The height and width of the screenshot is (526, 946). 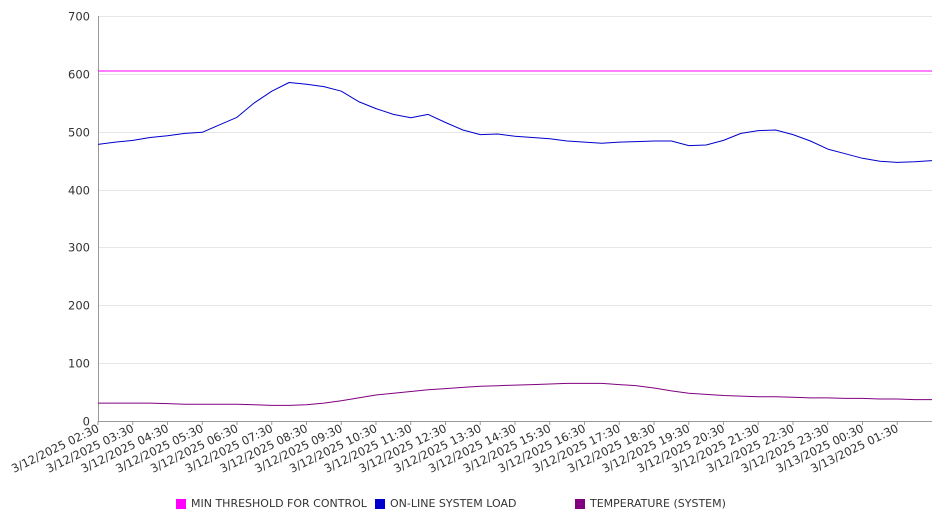 What do you see at coordinates (453, 503) in the screenshot?
I see `legend-label-system-load: ON-LINE SYSTEM LOAD` at bounding box center [453, 503].